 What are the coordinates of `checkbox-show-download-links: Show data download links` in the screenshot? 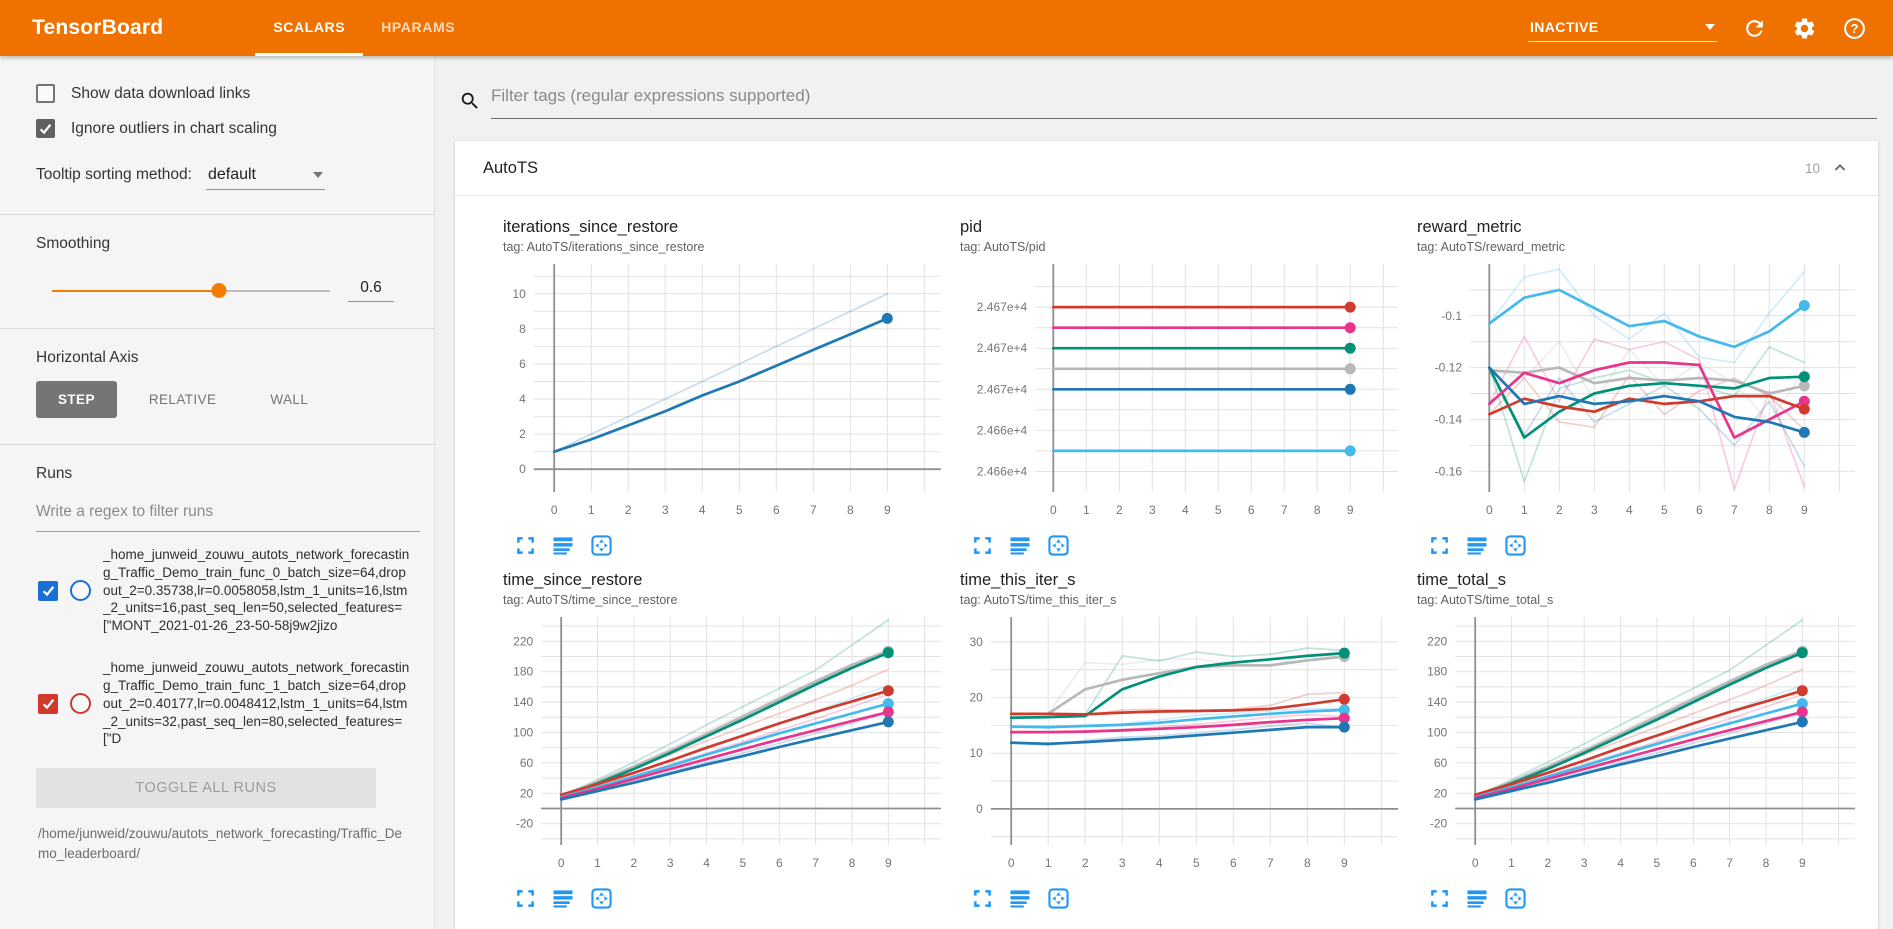 It's located at (213, 93).